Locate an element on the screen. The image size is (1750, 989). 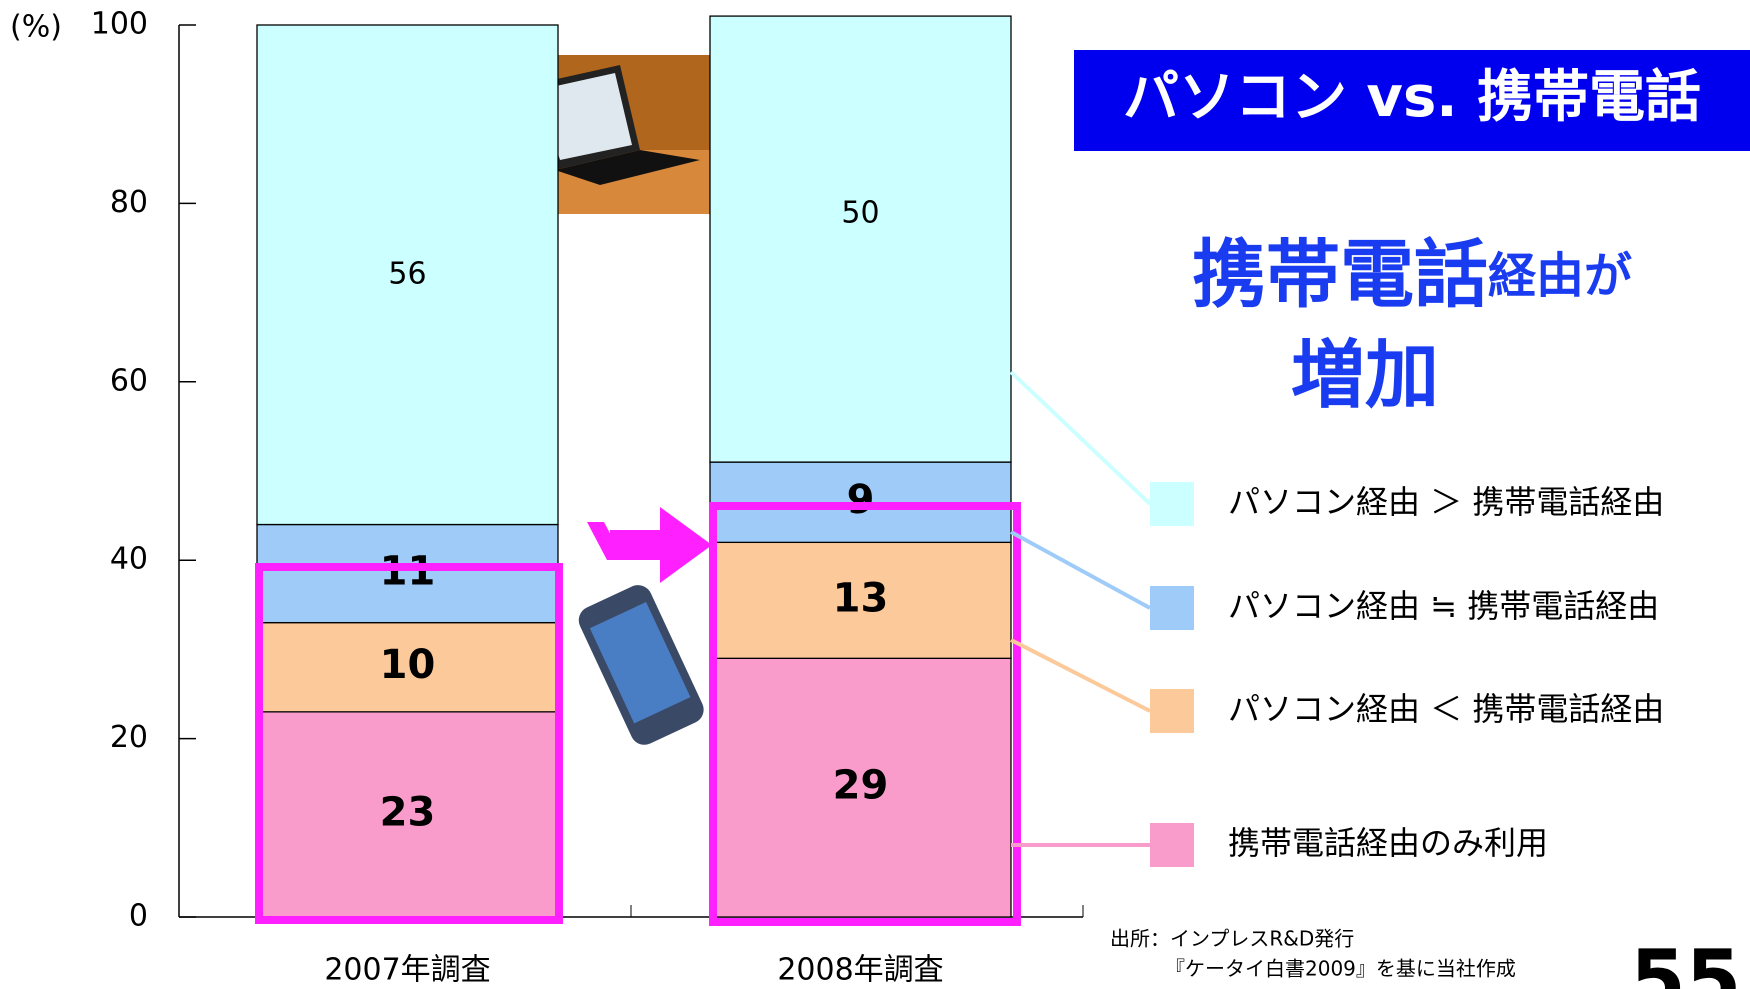
chart-title: パソコン vs. 携帯電話 is located at coordinates (1412, 97).